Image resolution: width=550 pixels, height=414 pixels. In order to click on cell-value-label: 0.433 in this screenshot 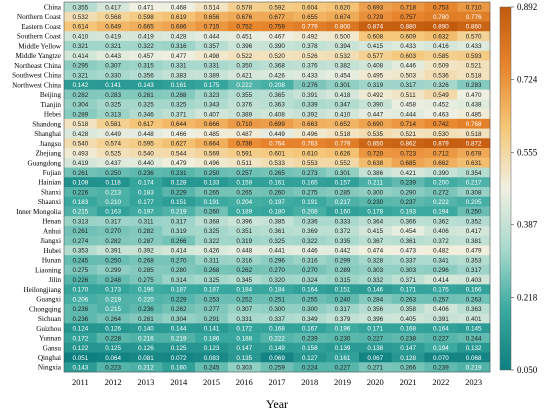, I will do `click(310, 75)`.